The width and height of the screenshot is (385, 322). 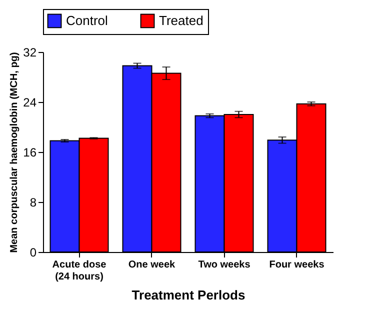 What do you see at coordinates (79, 271) in the screenshot?
I see `x-tick-label: Acute dose (24 hours)` at bounding box center [79, 271].